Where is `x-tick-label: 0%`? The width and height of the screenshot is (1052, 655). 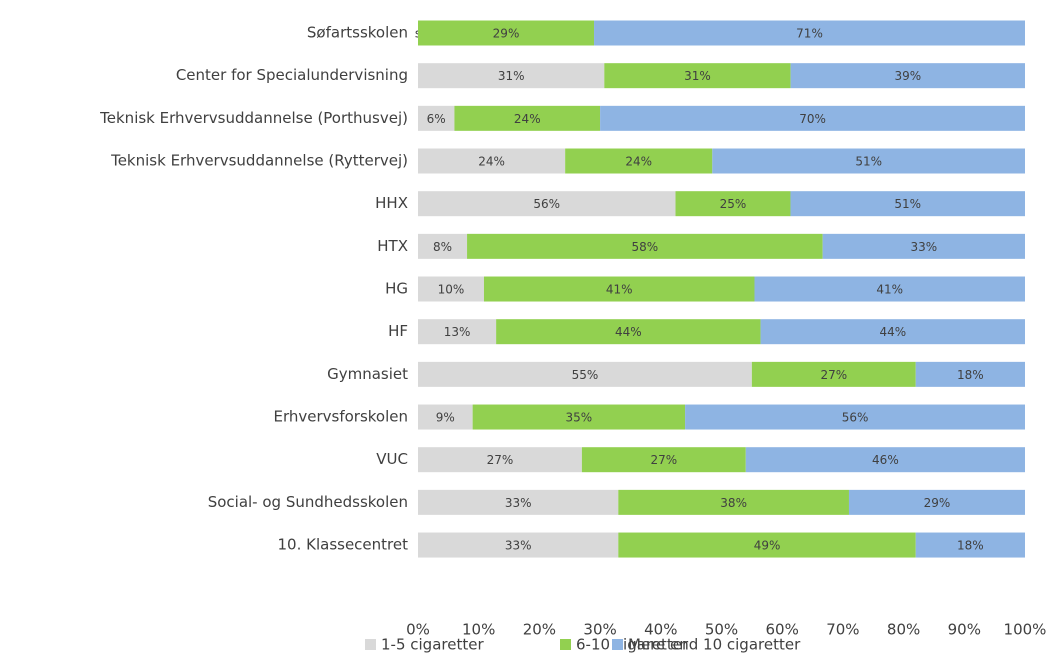
x-tick-label: 0% is located at coordinates (418, 630).